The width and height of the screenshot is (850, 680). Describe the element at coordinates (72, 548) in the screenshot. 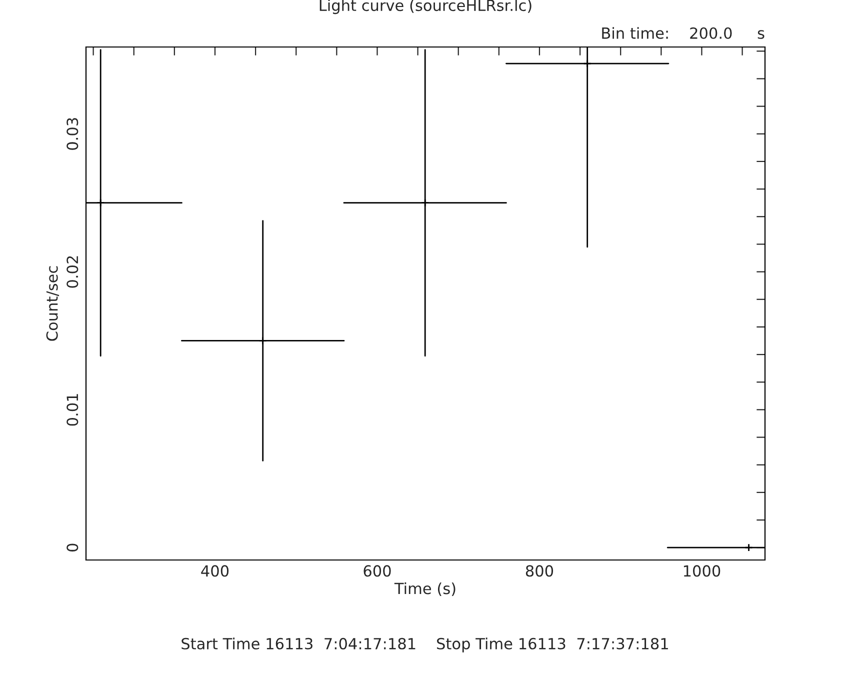

I see `y-tick-label: 0` at that location.